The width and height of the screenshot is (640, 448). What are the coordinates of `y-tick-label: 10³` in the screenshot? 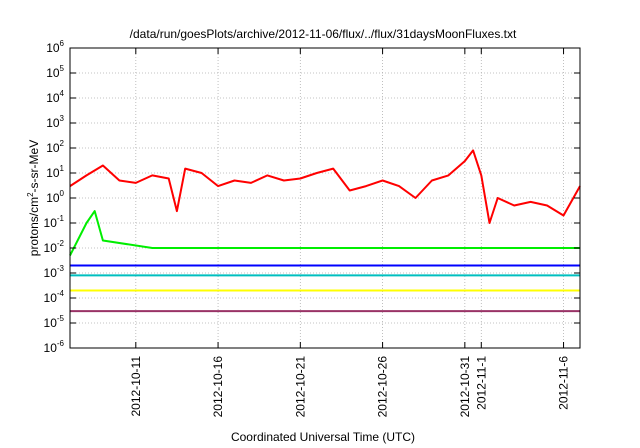 It's located at (55, 122).